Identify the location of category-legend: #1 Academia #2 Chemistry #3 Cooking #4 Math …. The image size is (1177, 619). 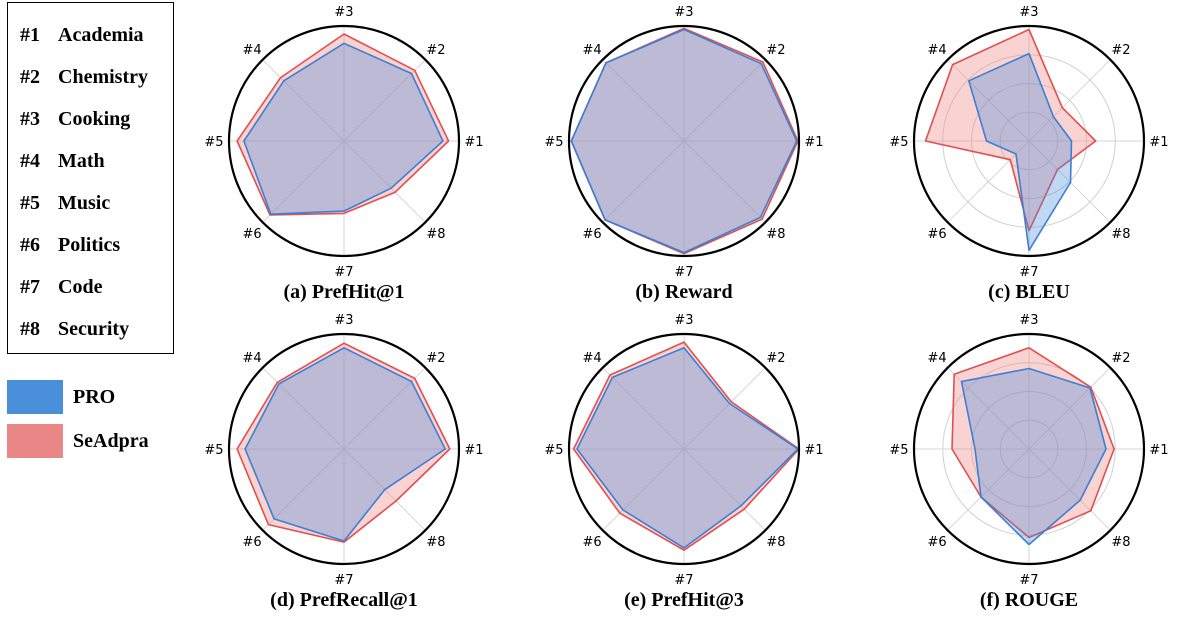
(90, 178).